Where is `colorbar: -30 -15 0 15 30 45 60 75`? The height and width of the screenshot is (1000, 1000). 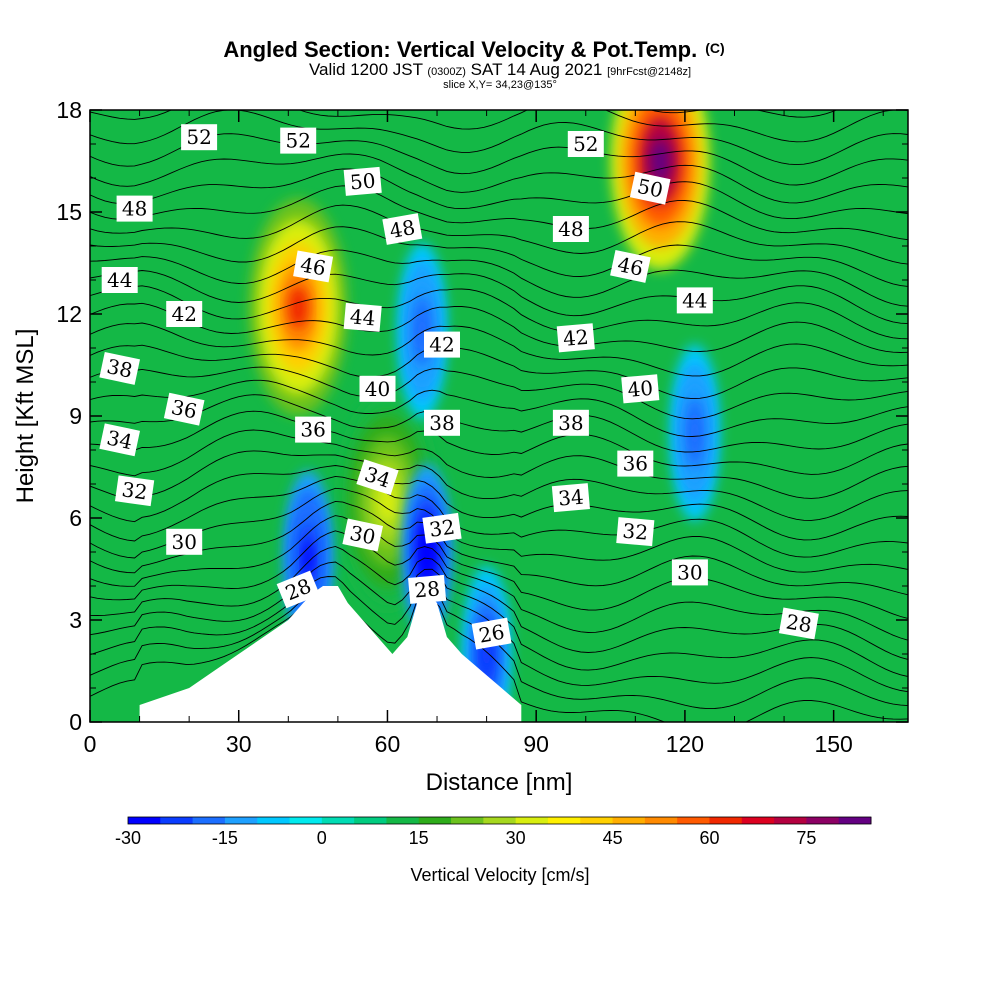 colorbar: -30 -15 0 15 30 45 60 75 is located at coordinates (493, 832).